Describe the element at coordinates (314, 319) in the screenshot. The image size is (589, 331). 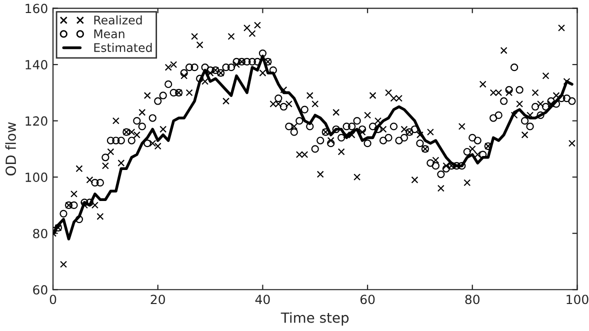
I see `x-axis-title: Time step` at that location.